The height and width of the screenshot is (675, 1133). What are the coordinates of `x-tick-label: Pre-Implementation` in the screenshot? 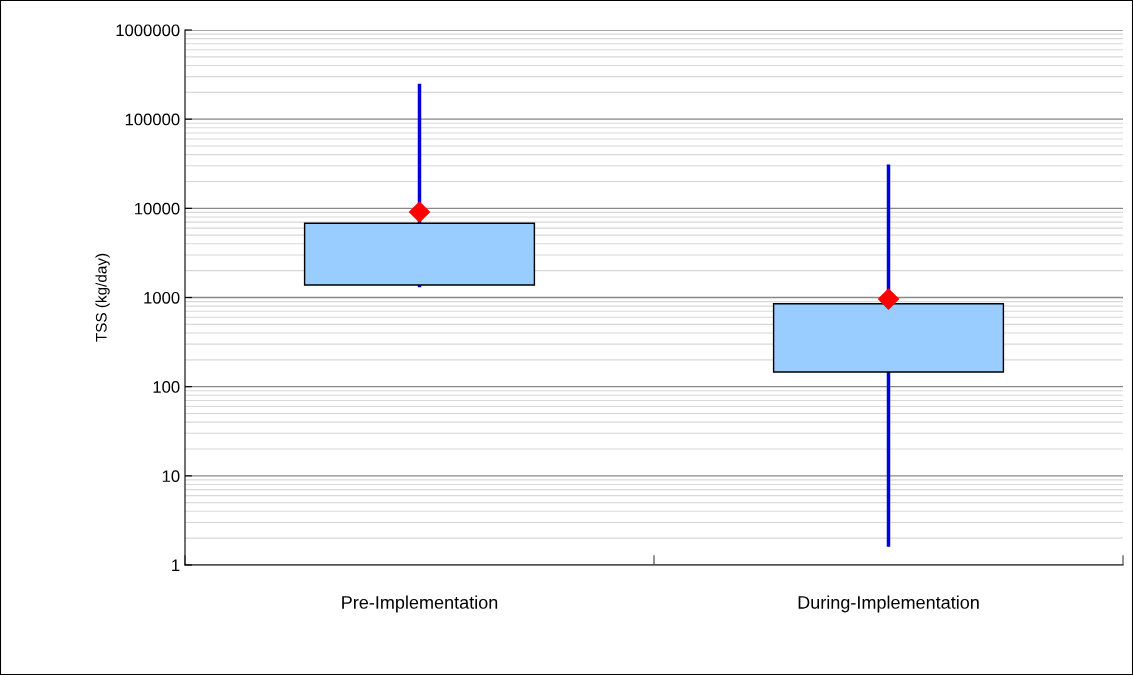 It's located at (420, 604).